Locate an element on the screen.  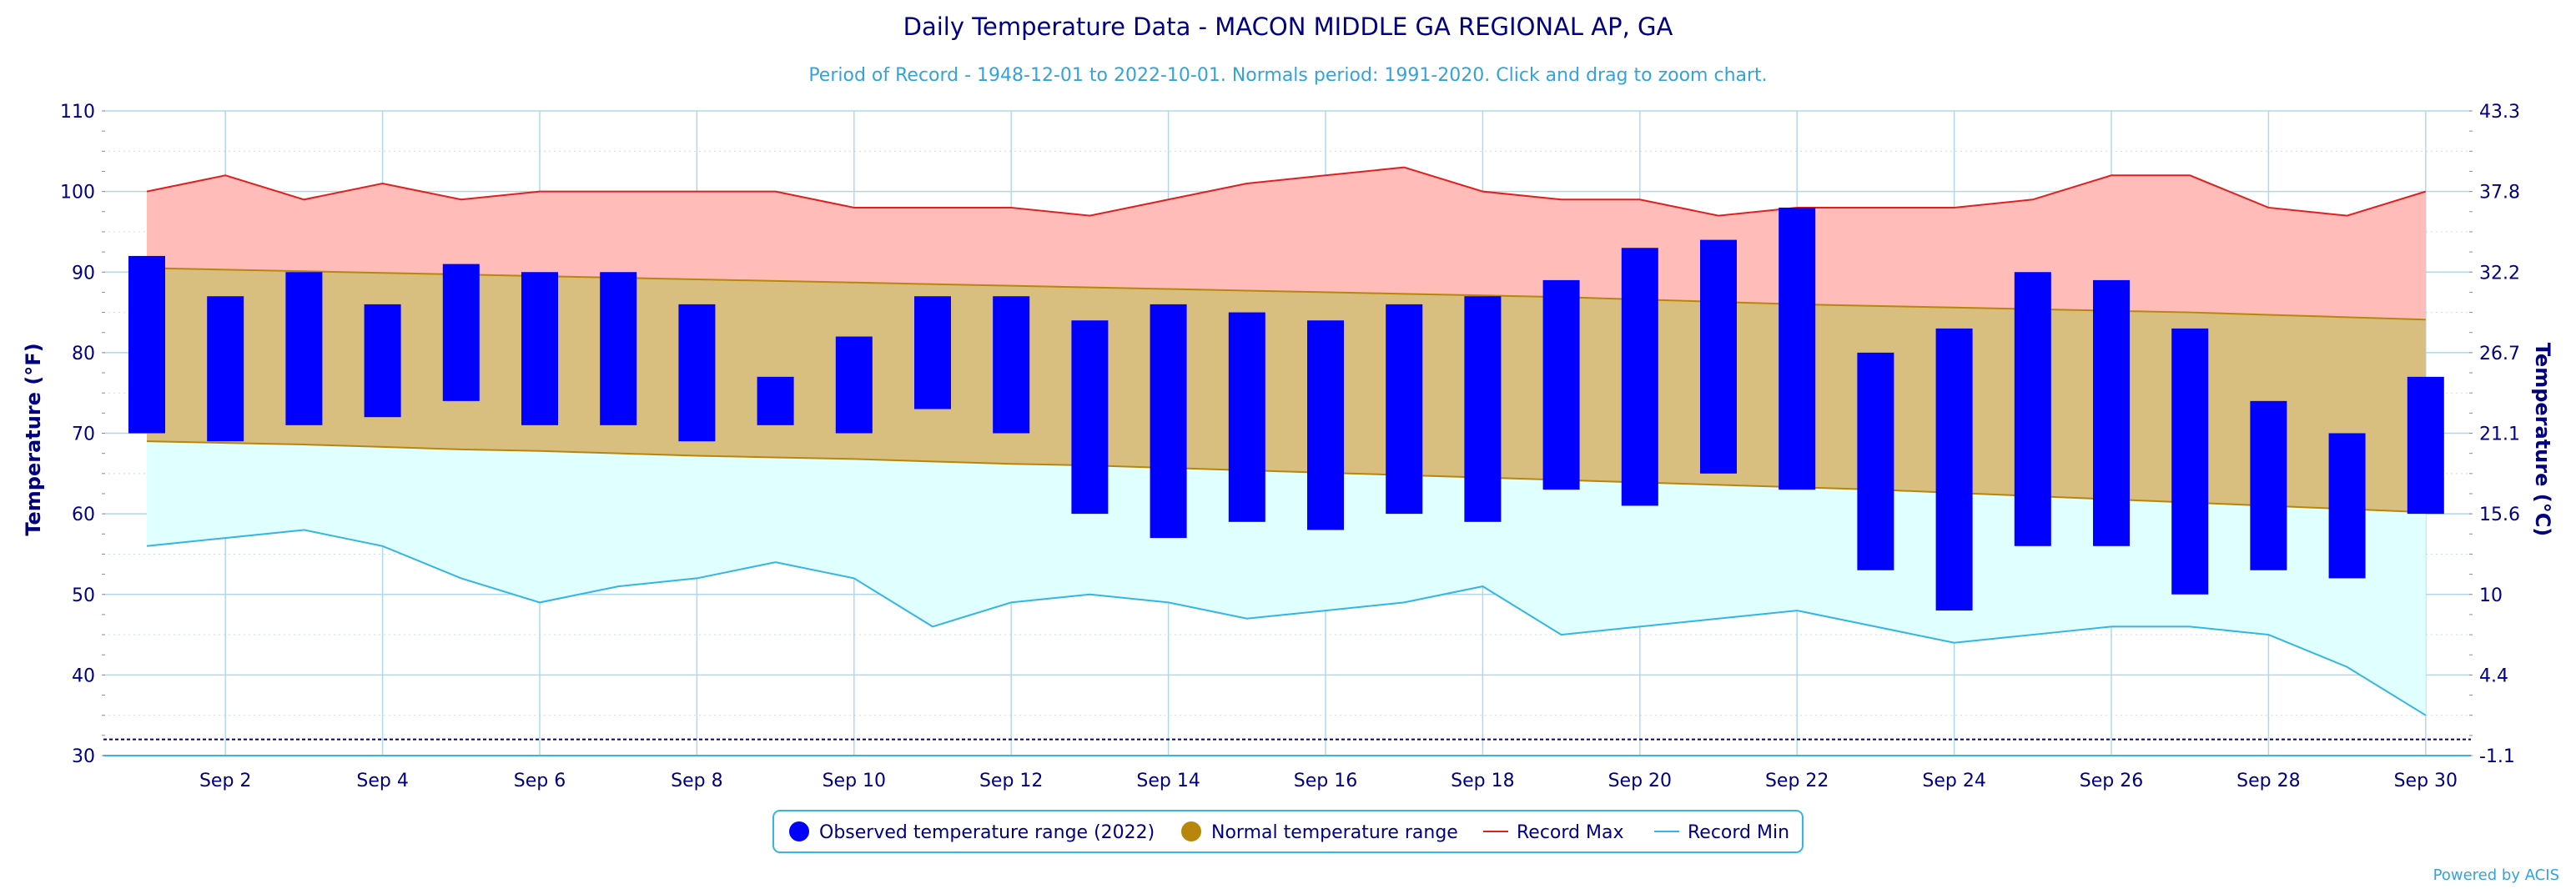
y-tick-label-left: 80 is located at coordinates (83, 354).